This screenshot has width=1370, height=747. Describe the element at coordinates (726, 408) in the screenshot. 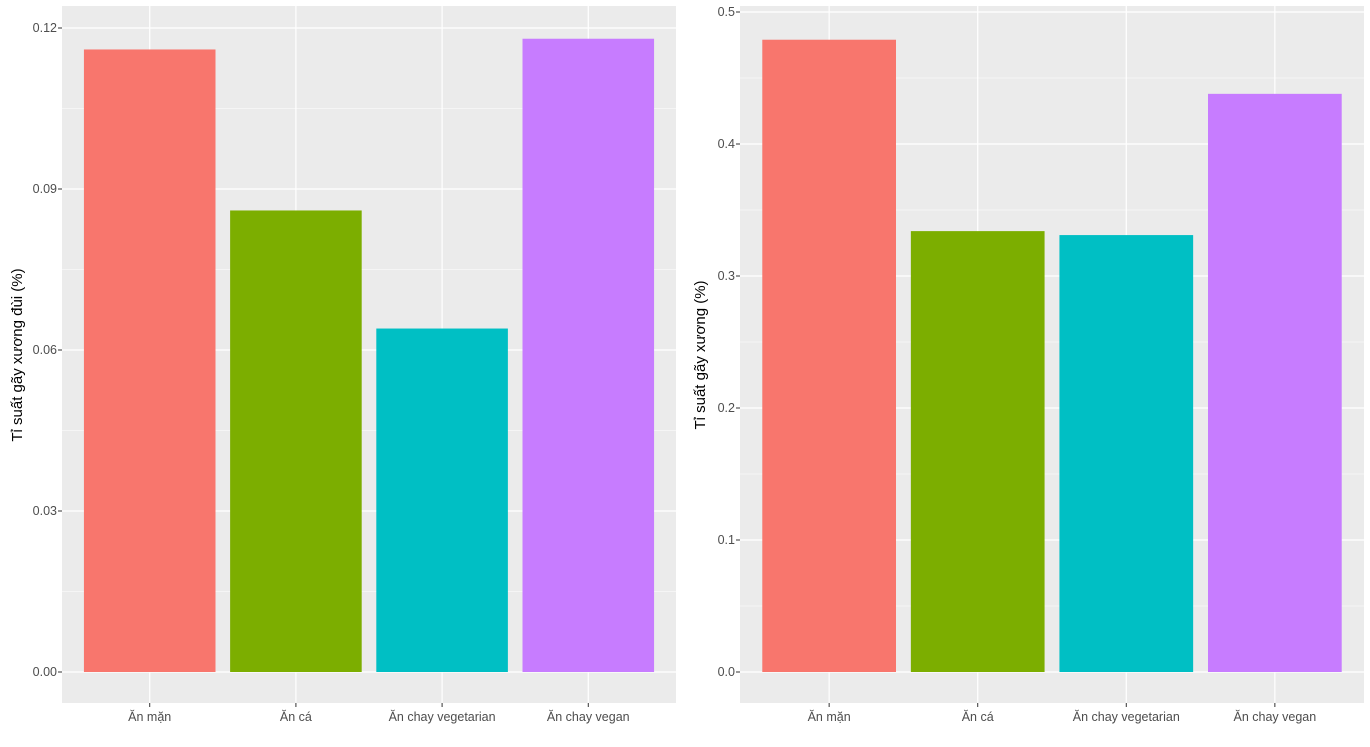

I see `y-tick-label: 0.2` at that location.